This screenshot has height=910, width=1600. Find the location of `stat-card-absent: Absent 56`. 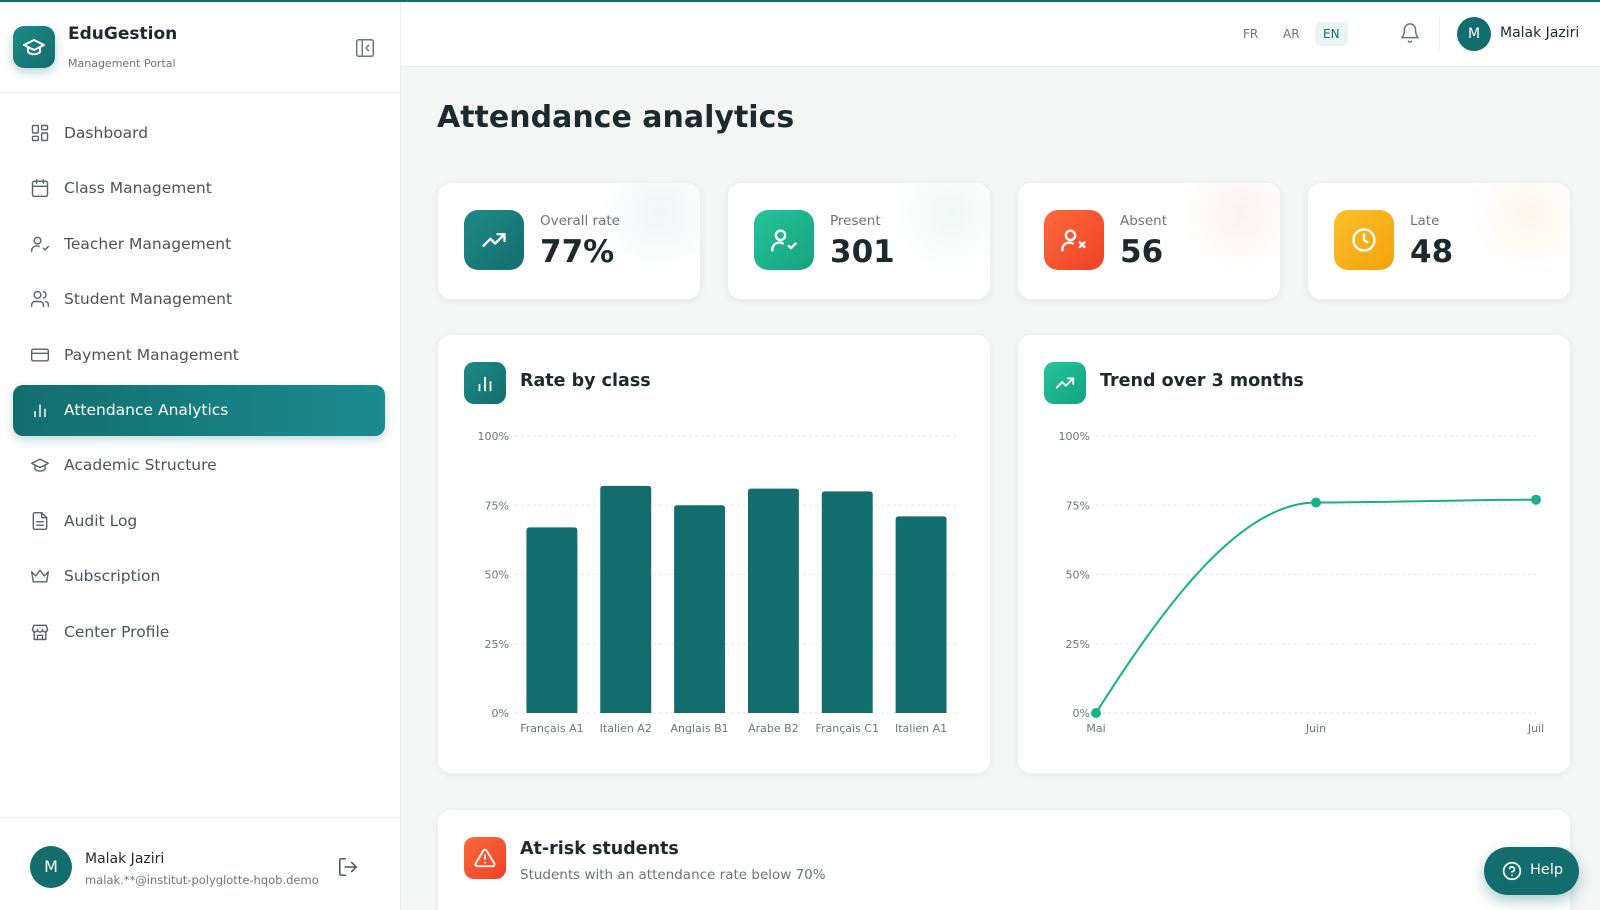

stat-card-absent: Absent 56 is located at coordinates (1149, 241).